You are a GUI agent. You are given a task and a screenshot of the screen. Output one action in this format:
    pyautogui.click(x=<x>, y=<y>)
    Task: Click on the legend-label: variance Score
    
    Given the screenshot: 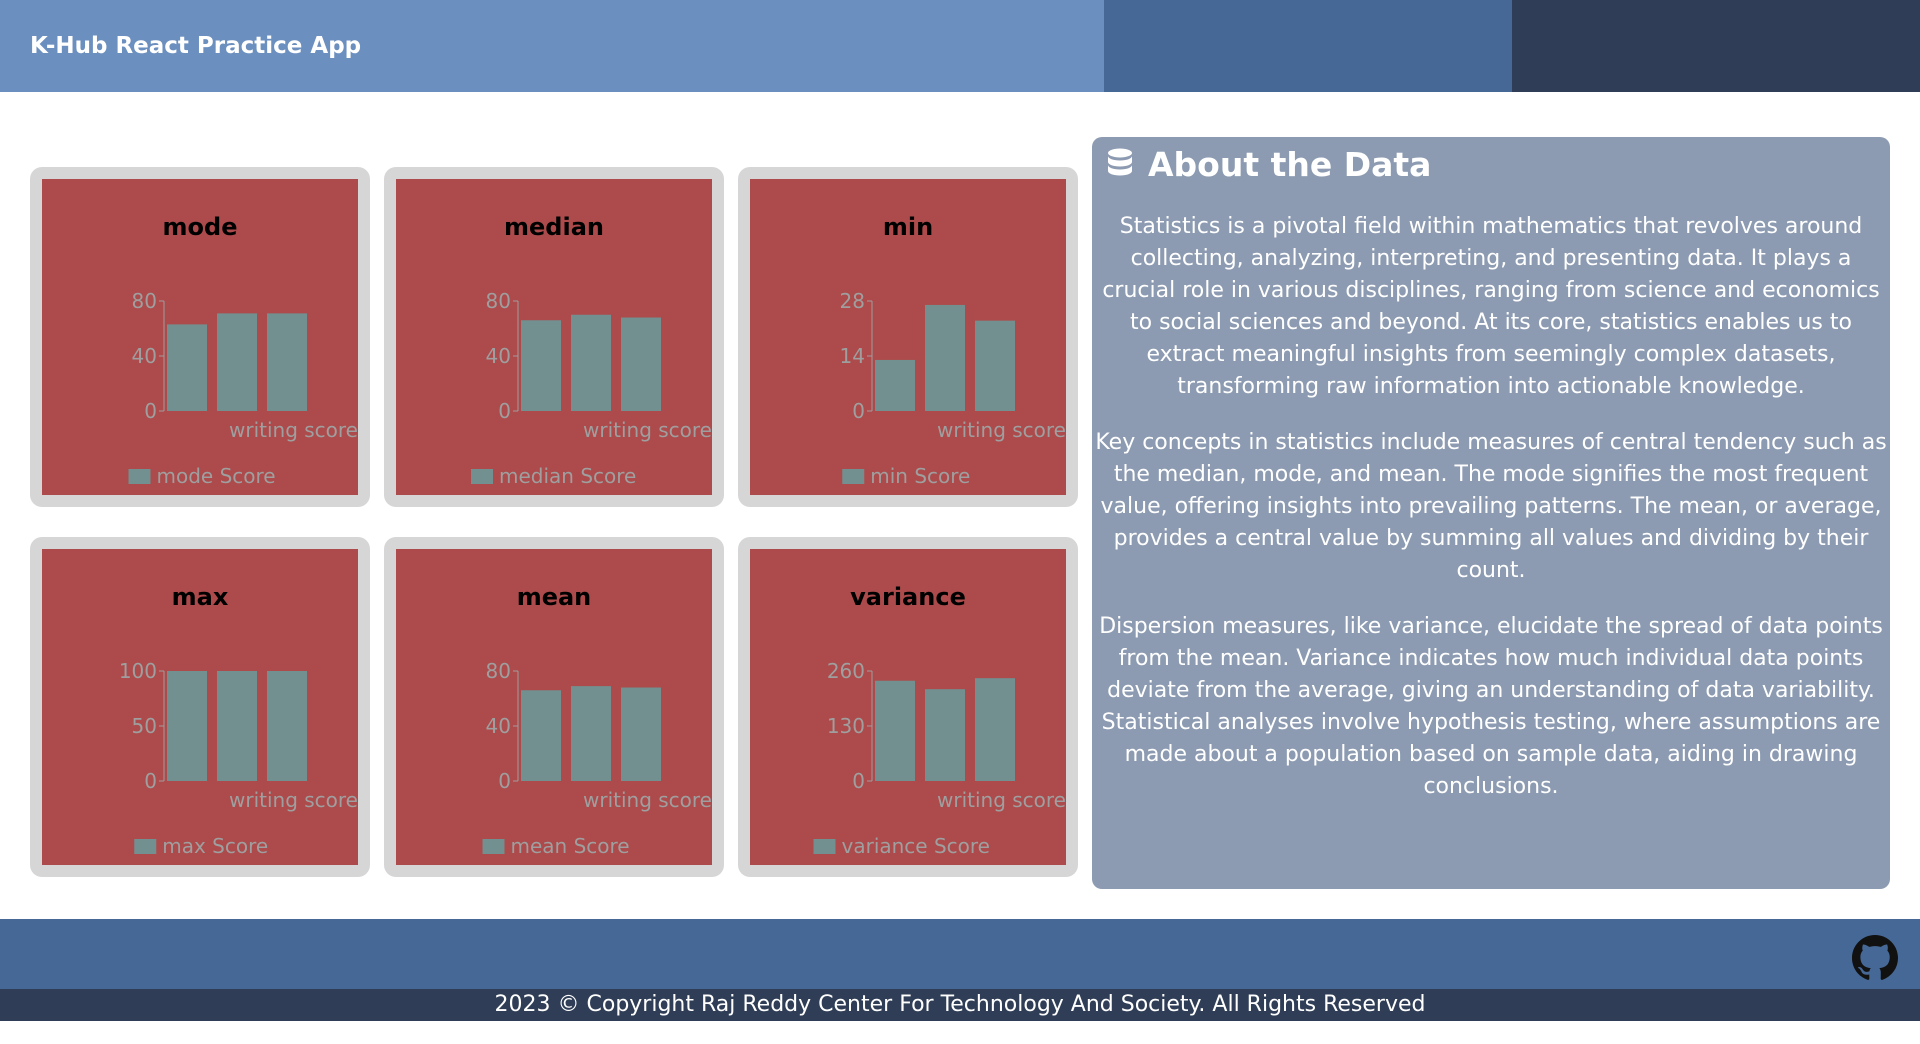 What is the action you would take?
    pyautogui.click(x=916, y=846)
    